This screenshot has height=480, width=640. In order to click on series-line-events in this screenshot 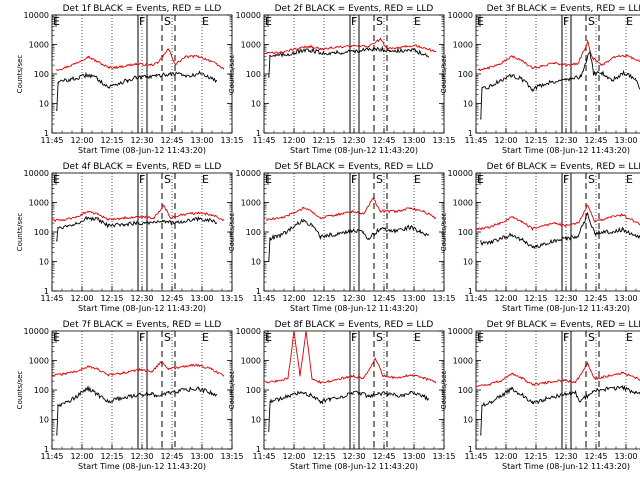, I will do `click(560, 85)`.